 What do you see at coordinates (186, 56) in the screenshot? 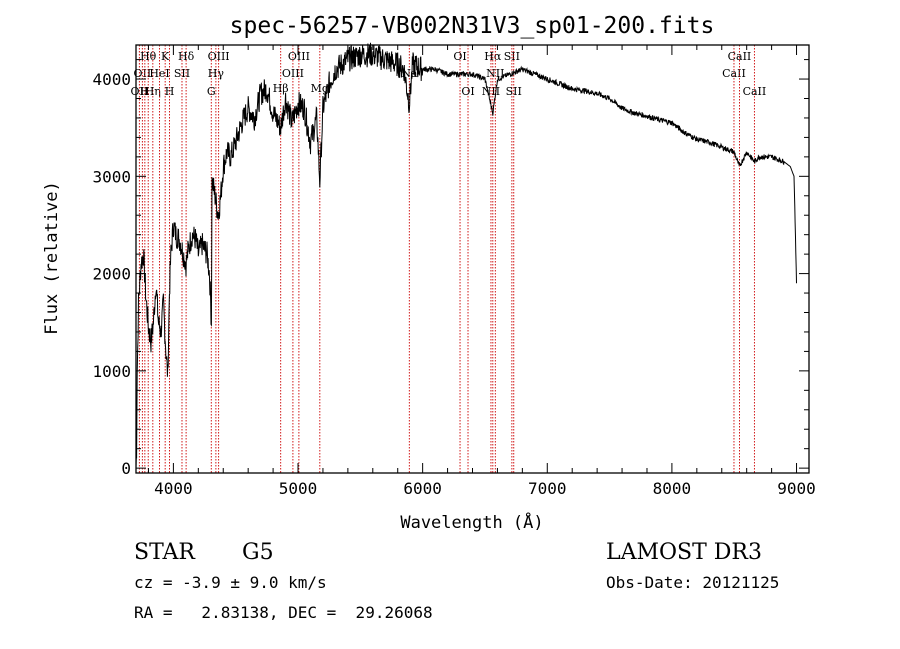
I see `spectral-line-label: Hδ` at bounding box center [186, 56].